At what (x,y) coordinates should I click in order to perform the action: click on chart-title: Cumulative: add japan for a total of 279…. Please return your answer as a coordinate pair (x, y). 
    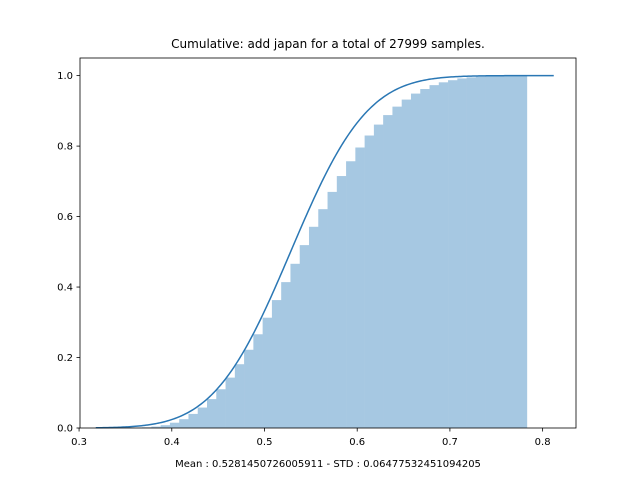
    Looking at the image, I should click on (328, 44).